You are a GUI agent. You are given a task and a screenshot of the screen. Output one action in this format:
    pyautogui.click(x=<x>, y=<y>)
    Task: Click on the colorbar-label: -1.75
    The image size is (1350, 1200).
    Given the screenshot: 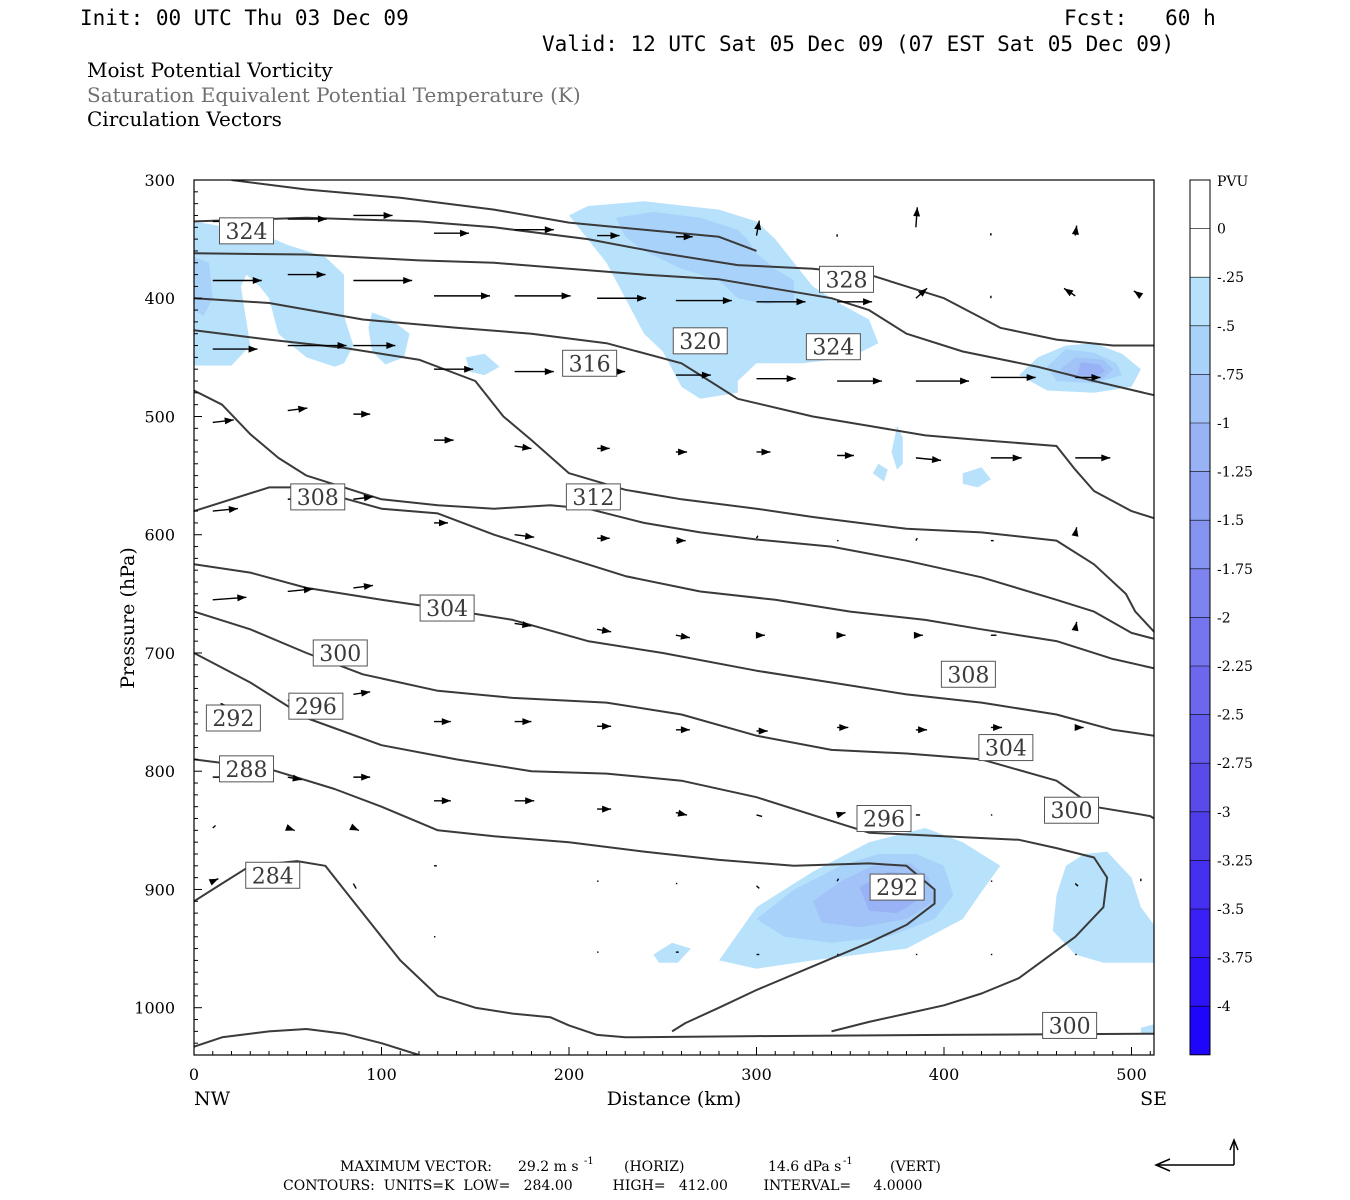 What is the action you would take?
    pyautogui.click(x=1235, y=570)
    